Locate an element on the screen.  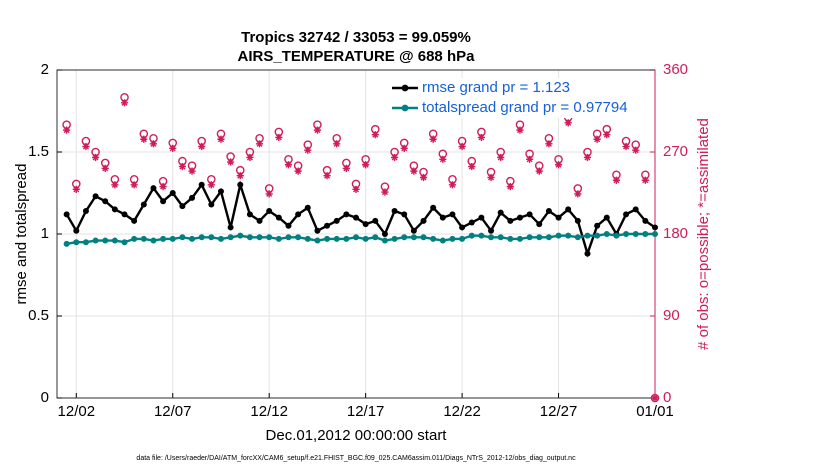
y2-tick-label: 180 is located at coordinates (675, 233).